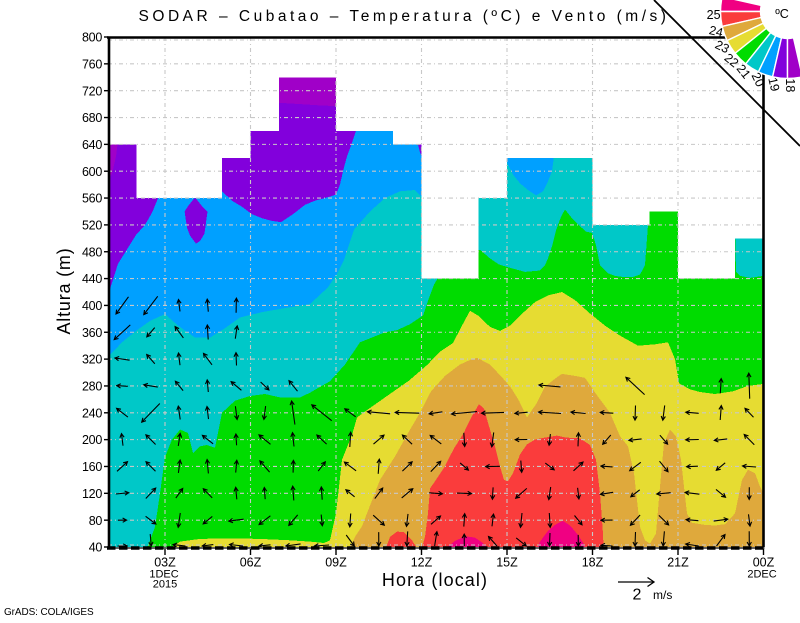 This screenshot has height=623, width=800. I want to click on svg-text: 760, so click(92, 64).